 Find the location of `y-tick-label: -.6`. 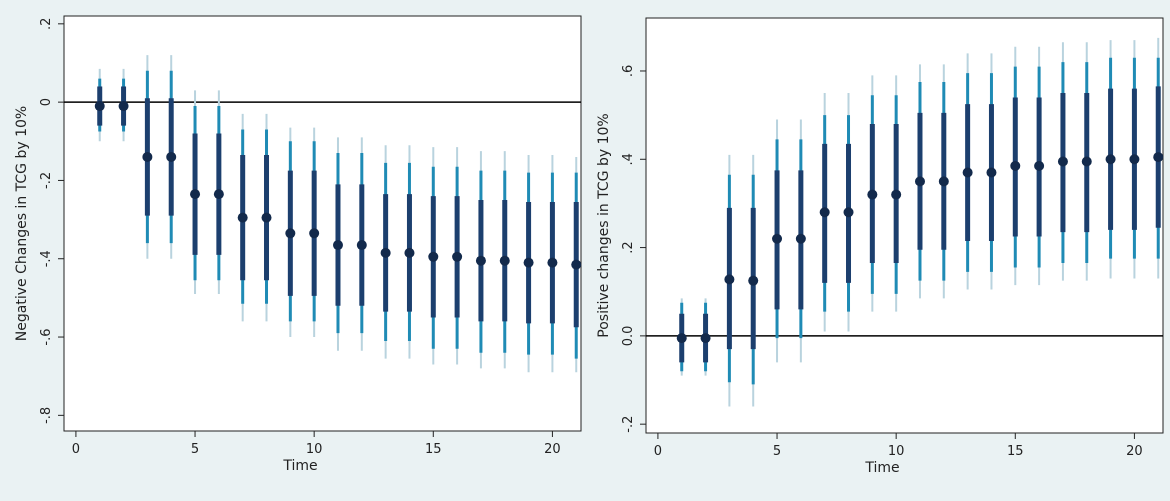

y-tick-label: -.6 is located at coordinates (46, 336).